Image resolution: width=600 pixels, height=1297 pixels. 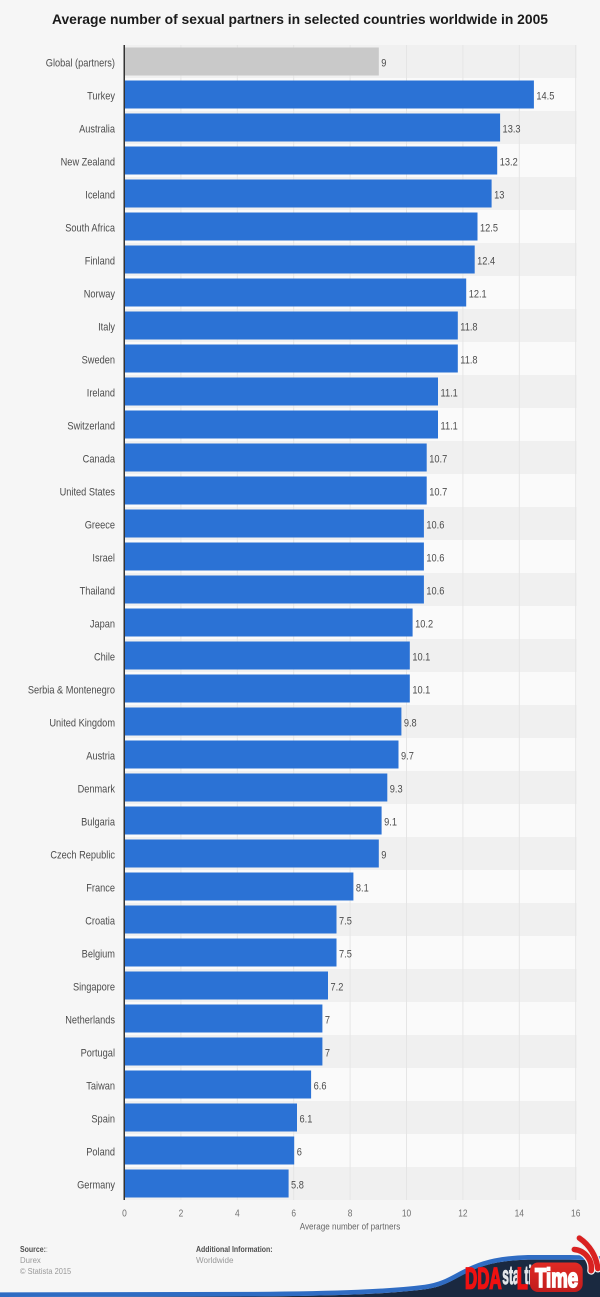 What do you see at coordinates (489, 229) in the screenshot?
I see `svg-text: 12.5` at bounding box center [489, 229].